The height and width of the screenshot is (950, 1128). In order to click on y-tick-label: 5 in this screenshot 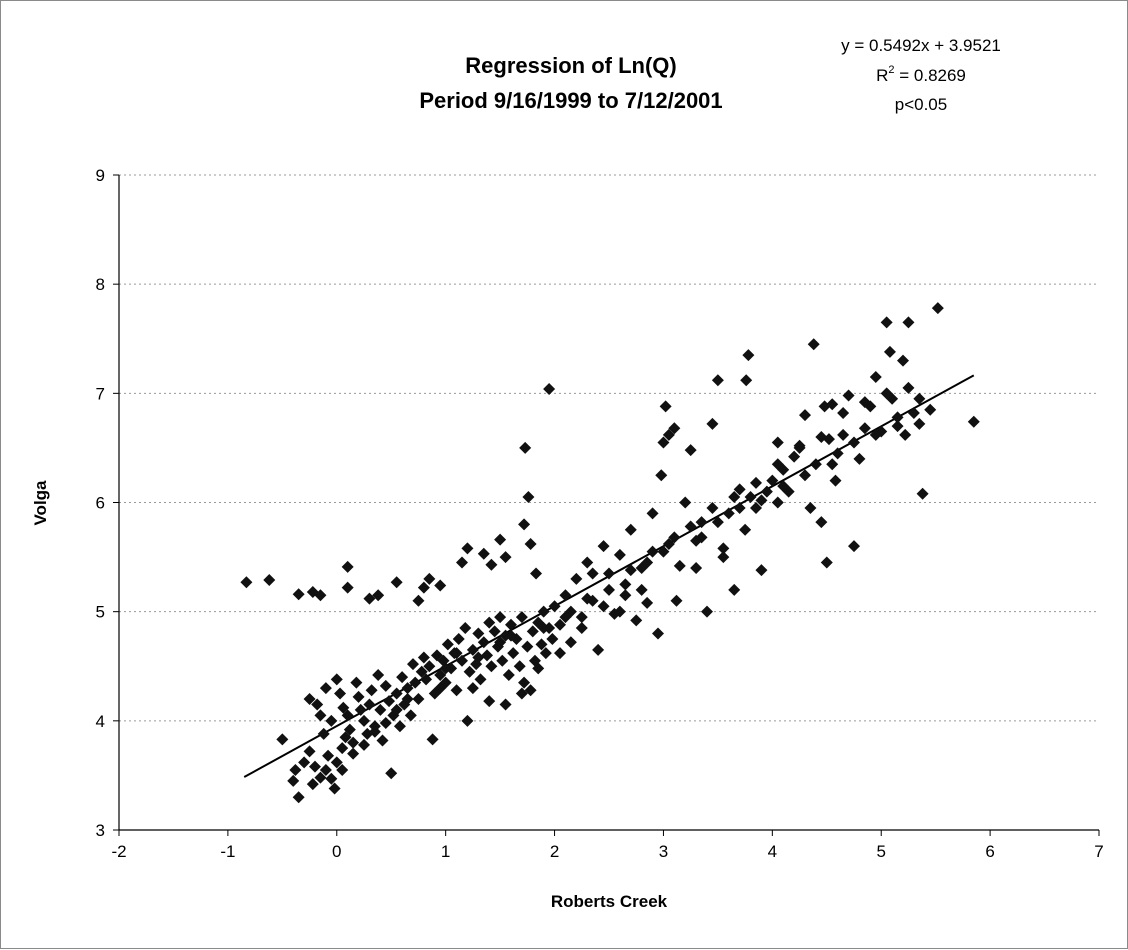, I will do `click(100, 612)`.